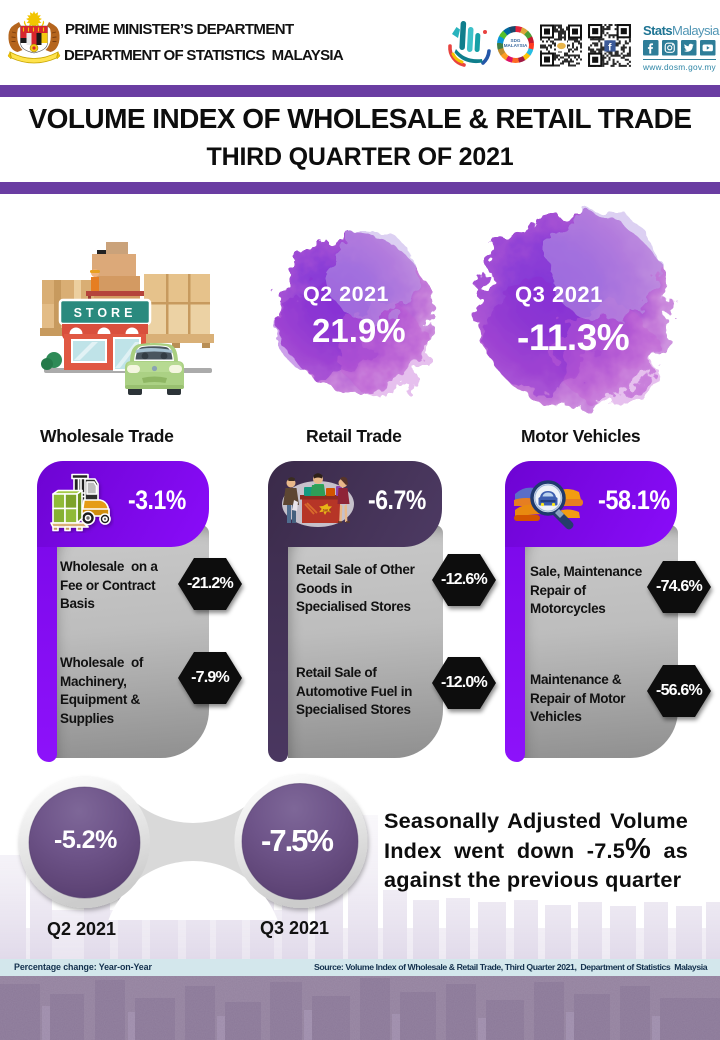 This screenshot has width=720, height=1040. I want to click on svg-text: SALE, so click(327, 511).